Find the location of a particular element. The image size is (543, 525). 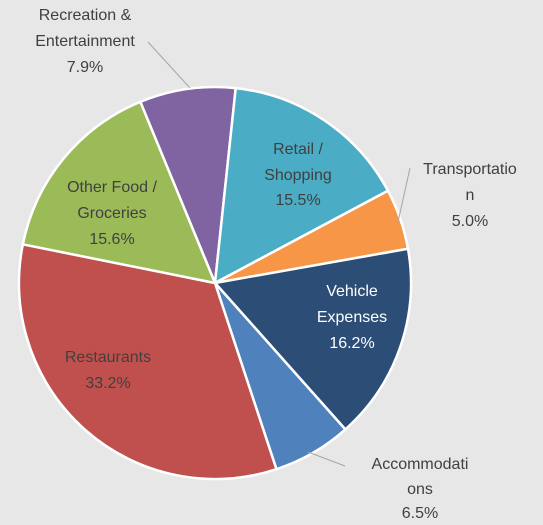

category-label: Retail / Shopping is located at coordinates (298, 162).